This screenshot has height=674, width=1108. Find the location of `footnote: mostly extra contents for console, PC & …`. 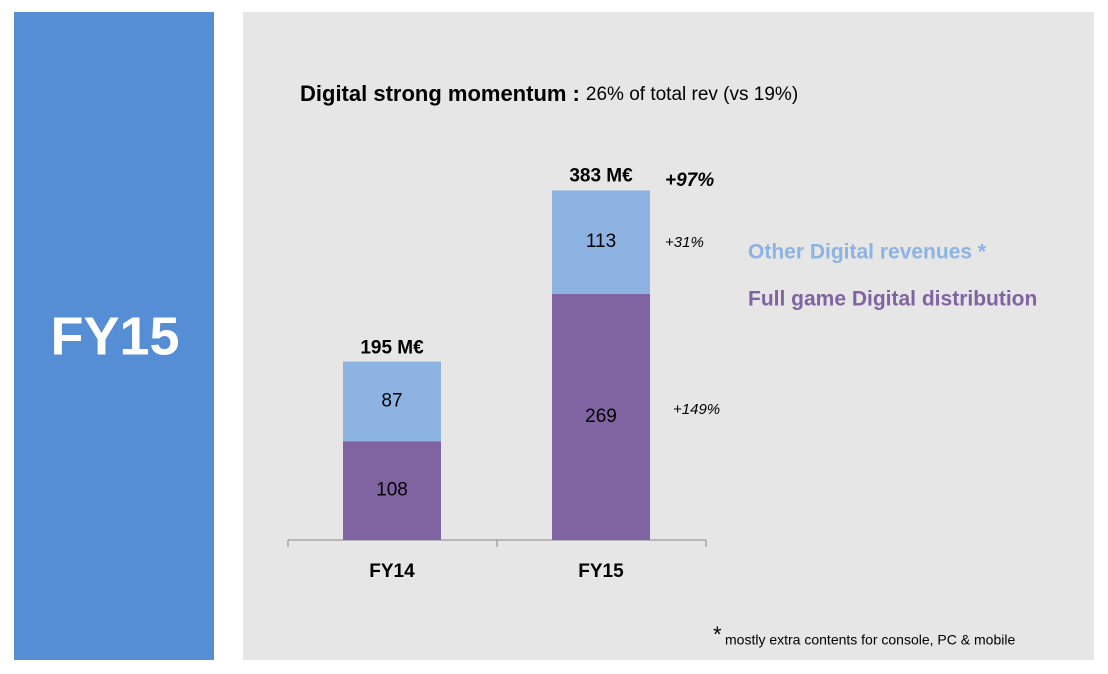

footnote: mostly extra contents for console, PC & … is located at coordinates (870, 640).